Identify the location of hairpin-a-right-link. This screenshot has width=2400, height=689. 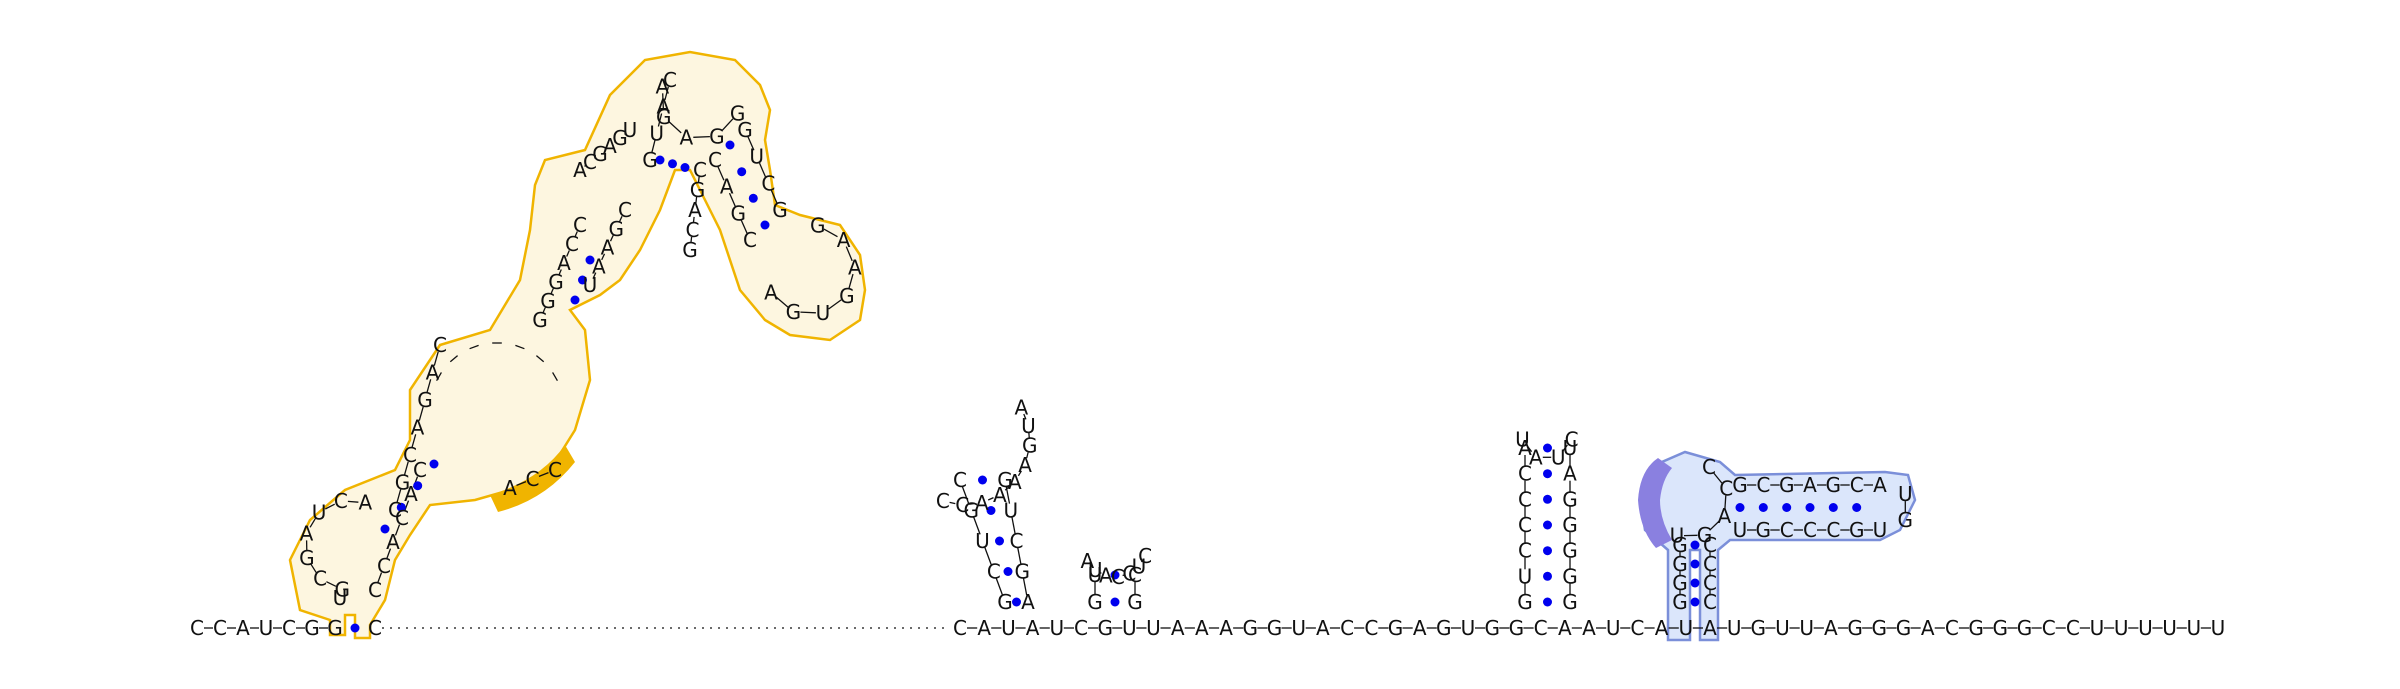
(1019, 556).